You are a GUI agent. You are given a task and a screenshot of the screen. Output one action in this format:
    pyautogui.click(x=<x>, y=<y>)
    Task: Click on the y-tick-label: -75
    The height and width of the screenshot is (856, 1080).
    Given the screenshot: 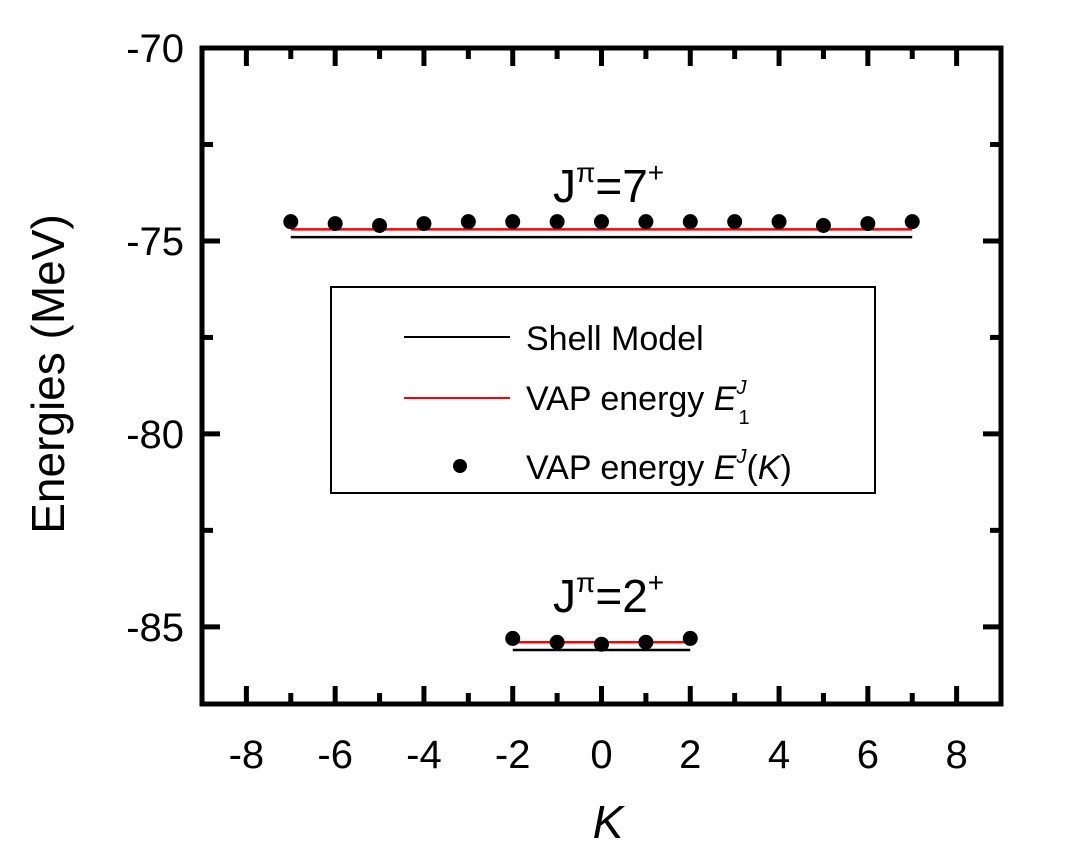 What is the action you would take?
    pyautogui.click(x=155, y=242)
    